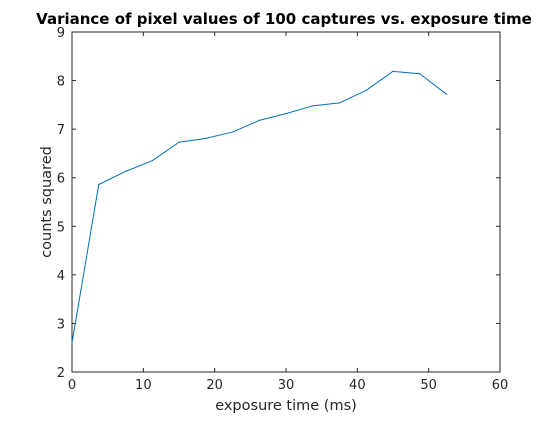  What do you see at coordinates (61, 82) in the screenshot?
I see `y-tick-label: 8` at bounding box center [61, 82].